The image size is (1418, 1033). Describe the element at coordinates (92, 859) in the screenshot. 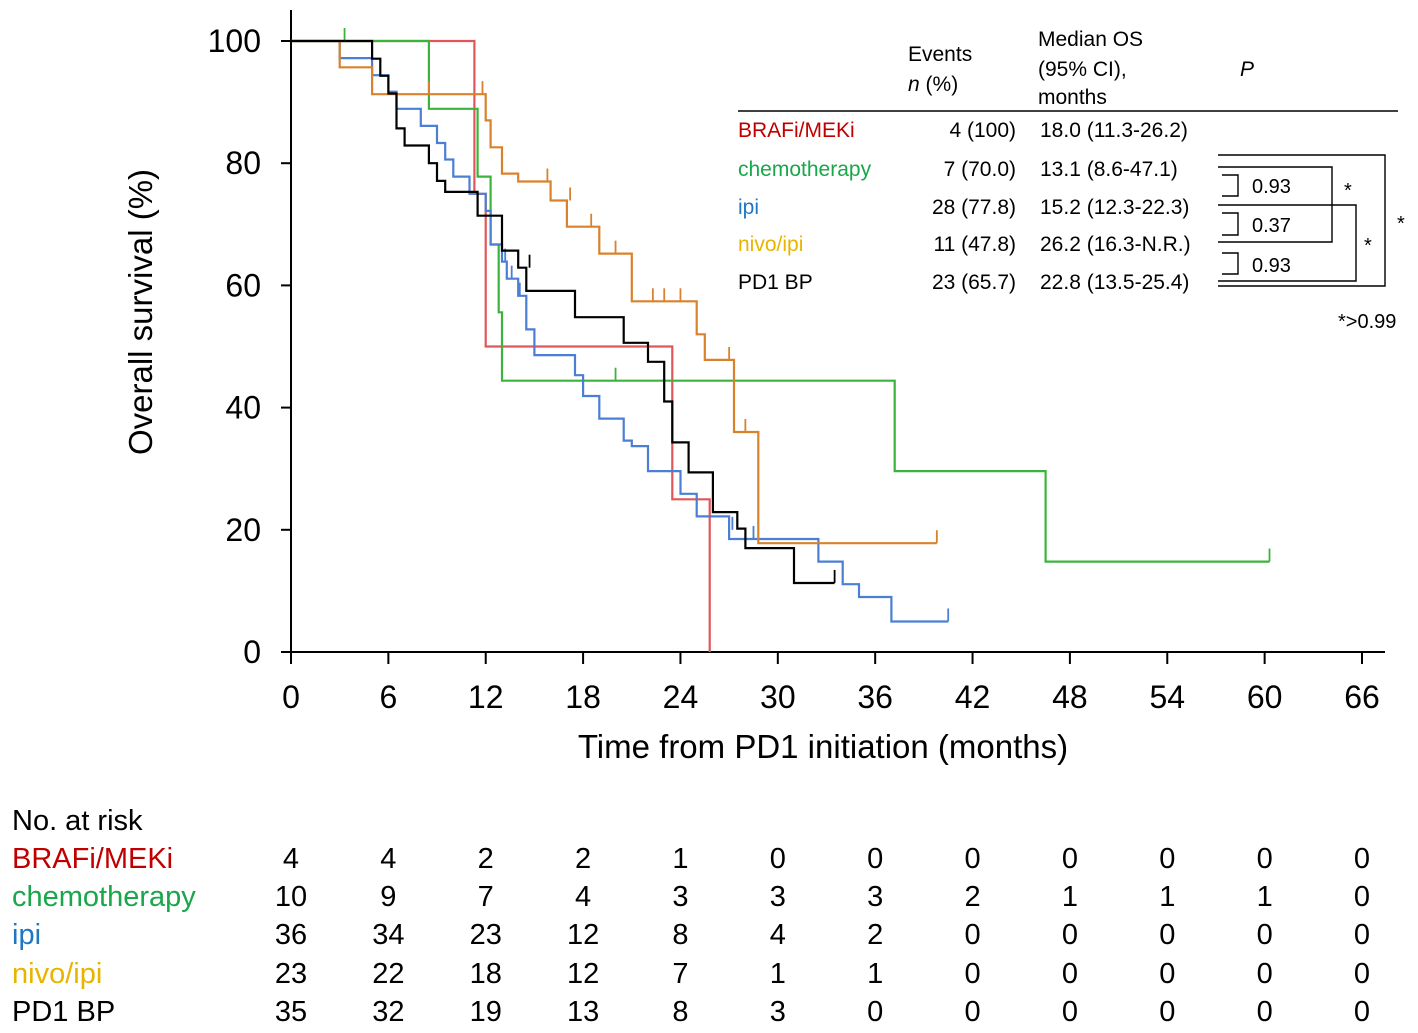

I see `risk-group-label: BRAFi/MEKi` at that location.